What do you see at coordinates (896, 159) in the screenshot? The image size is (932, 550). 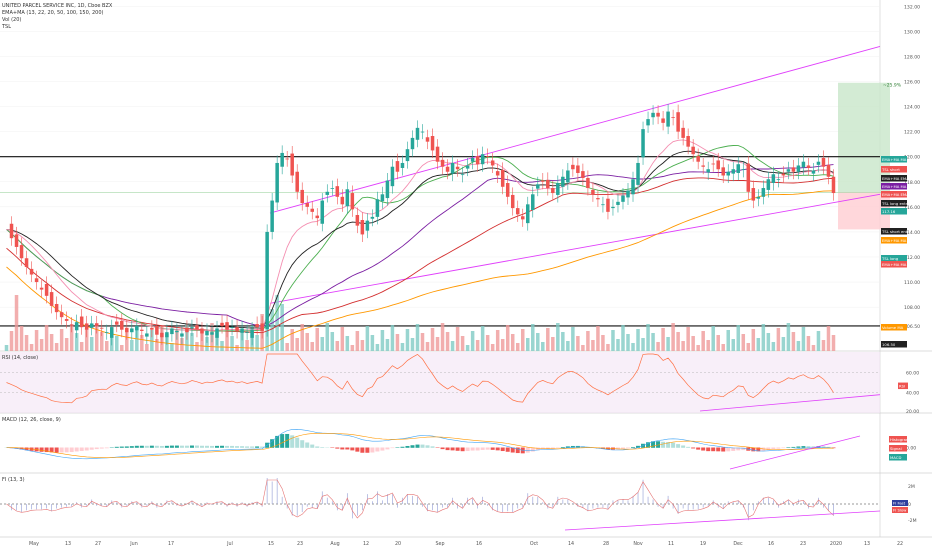 I see `price-tag-label: EMA+MA MA 2` at bounding box center [896, 159].